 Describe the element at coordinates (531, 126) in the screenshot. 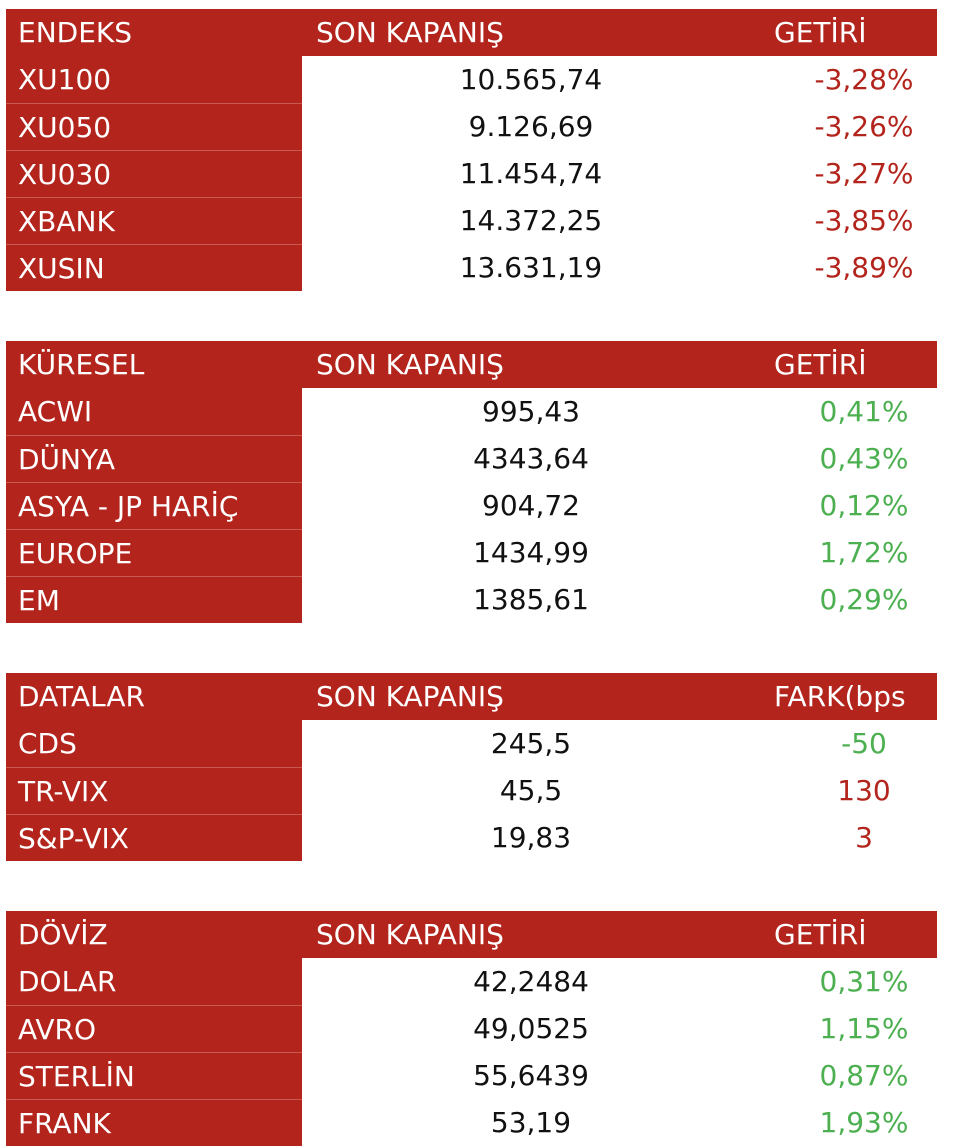

I see `row-value: 9.126,69` at that location.